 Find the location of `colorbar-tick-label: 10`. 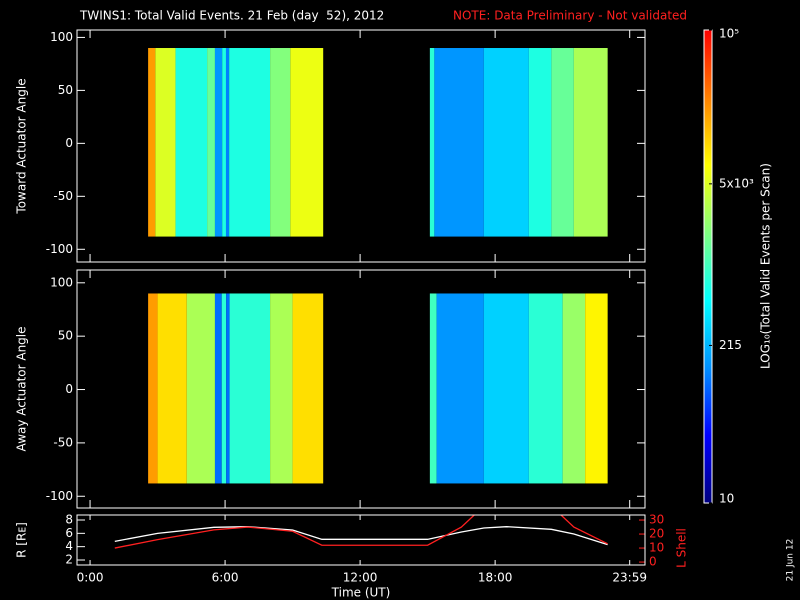

colorbar-tick-label: 10 is located at coordinates (726, 499).